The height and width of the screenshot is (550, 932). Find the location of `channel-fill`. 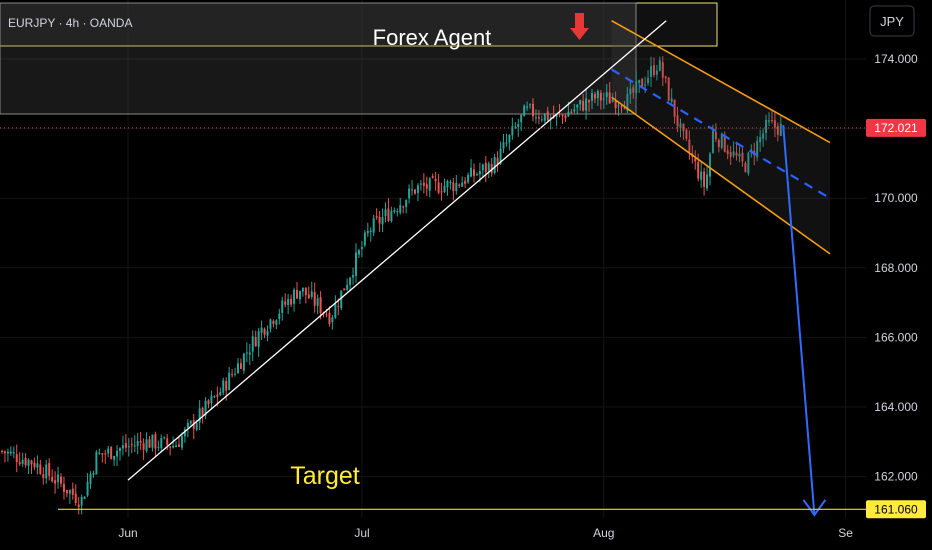

channel-fill is located at coordinates (720, 137).